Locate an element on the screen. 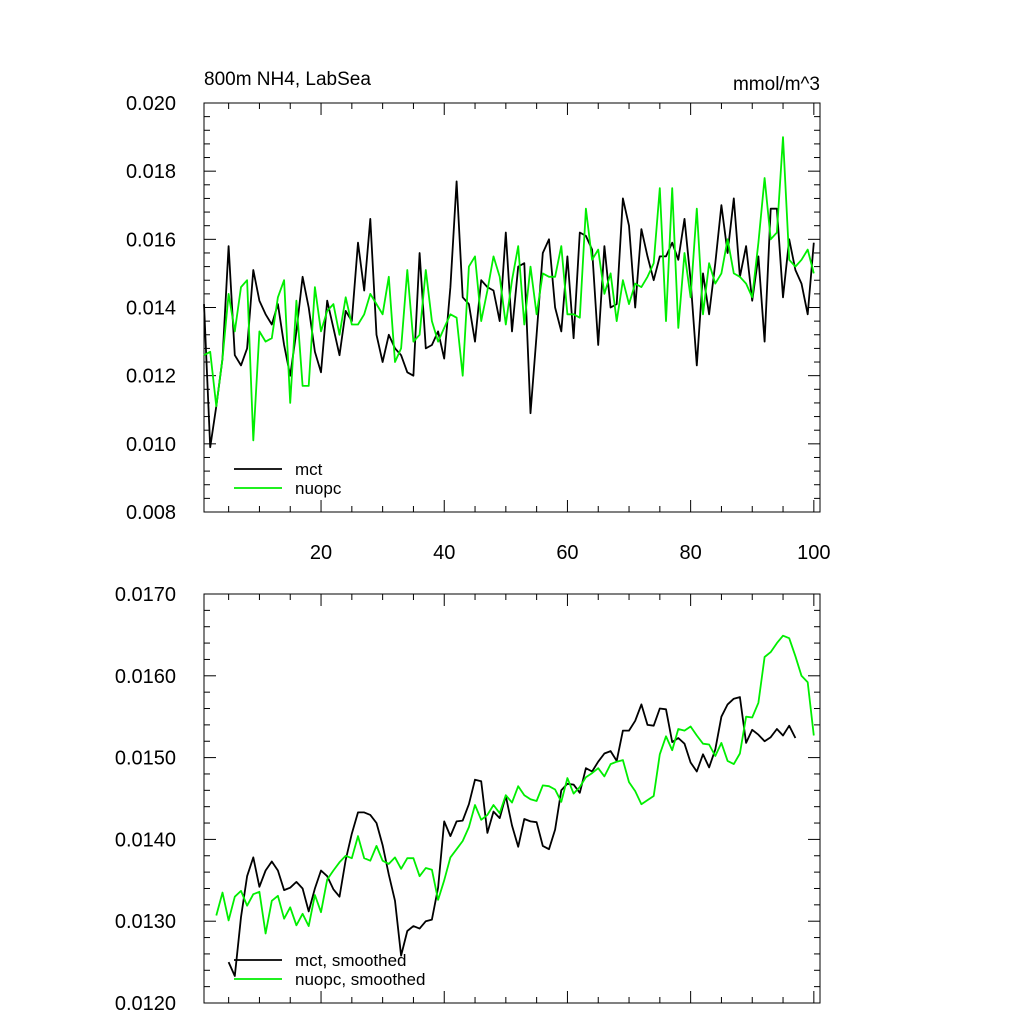 The image size is (1024, 1029). chart-1-ytick-label: 0.020 is located at coordinates (151, 104).